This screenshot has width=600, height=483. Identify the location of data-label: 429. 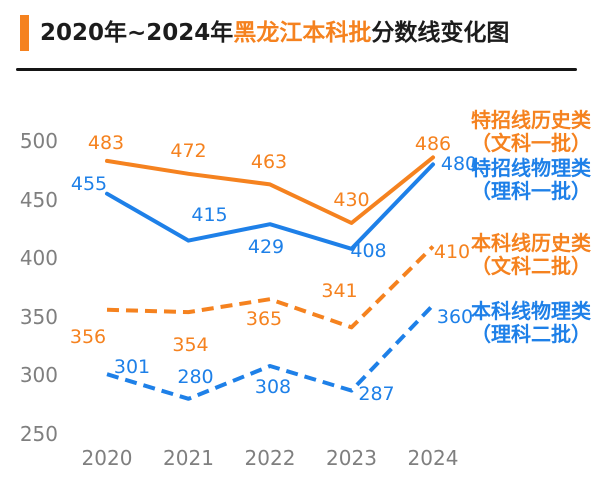
(266, 247).